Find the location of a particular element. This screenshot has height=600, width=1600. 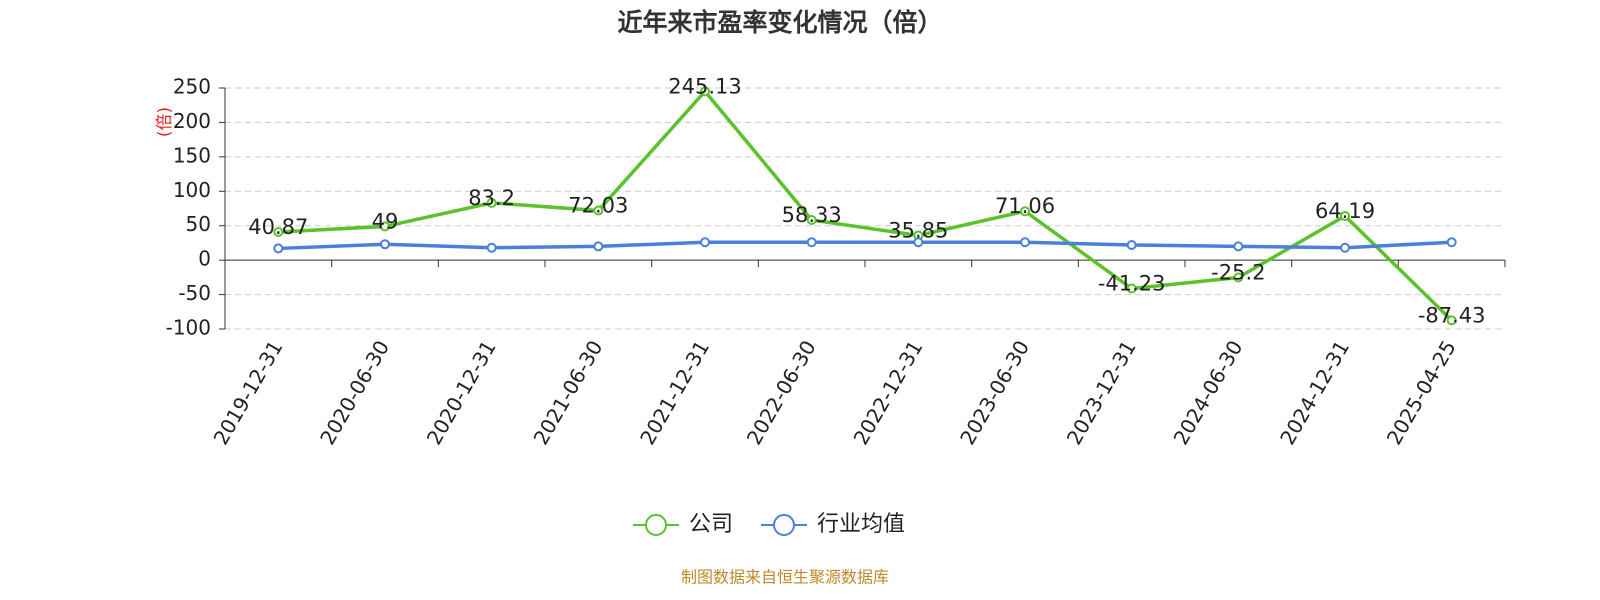

y-tick-label: -100 is located at coordinates (188, 328).